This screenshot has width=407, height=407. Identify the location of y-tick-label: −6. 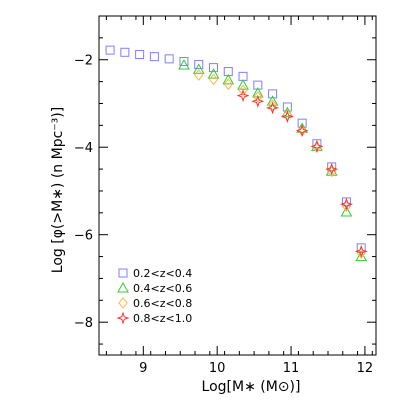
(83, 236).